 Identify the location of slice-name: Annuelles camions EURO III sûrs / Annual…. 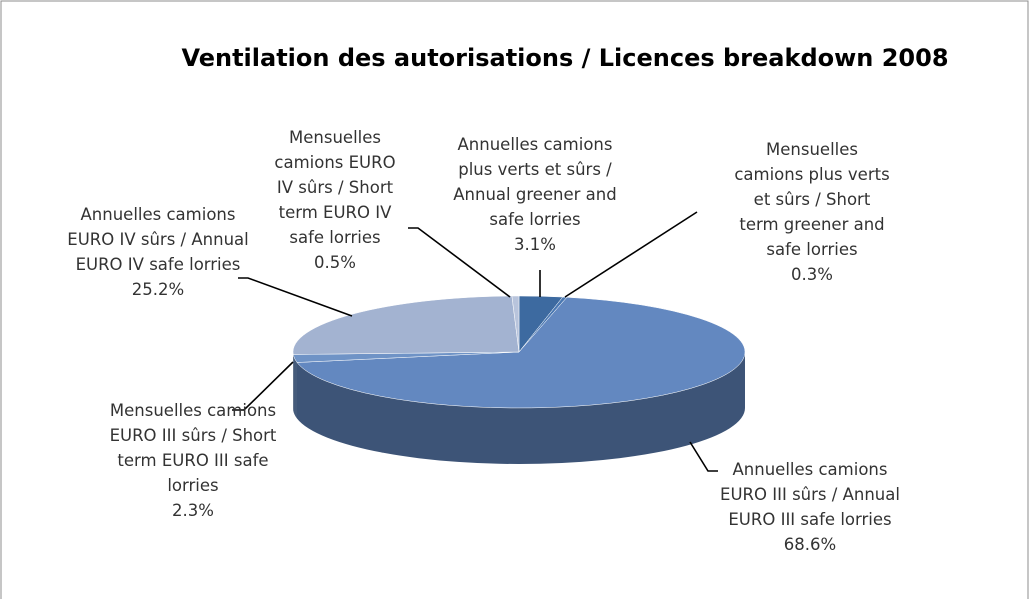
(810, 494).